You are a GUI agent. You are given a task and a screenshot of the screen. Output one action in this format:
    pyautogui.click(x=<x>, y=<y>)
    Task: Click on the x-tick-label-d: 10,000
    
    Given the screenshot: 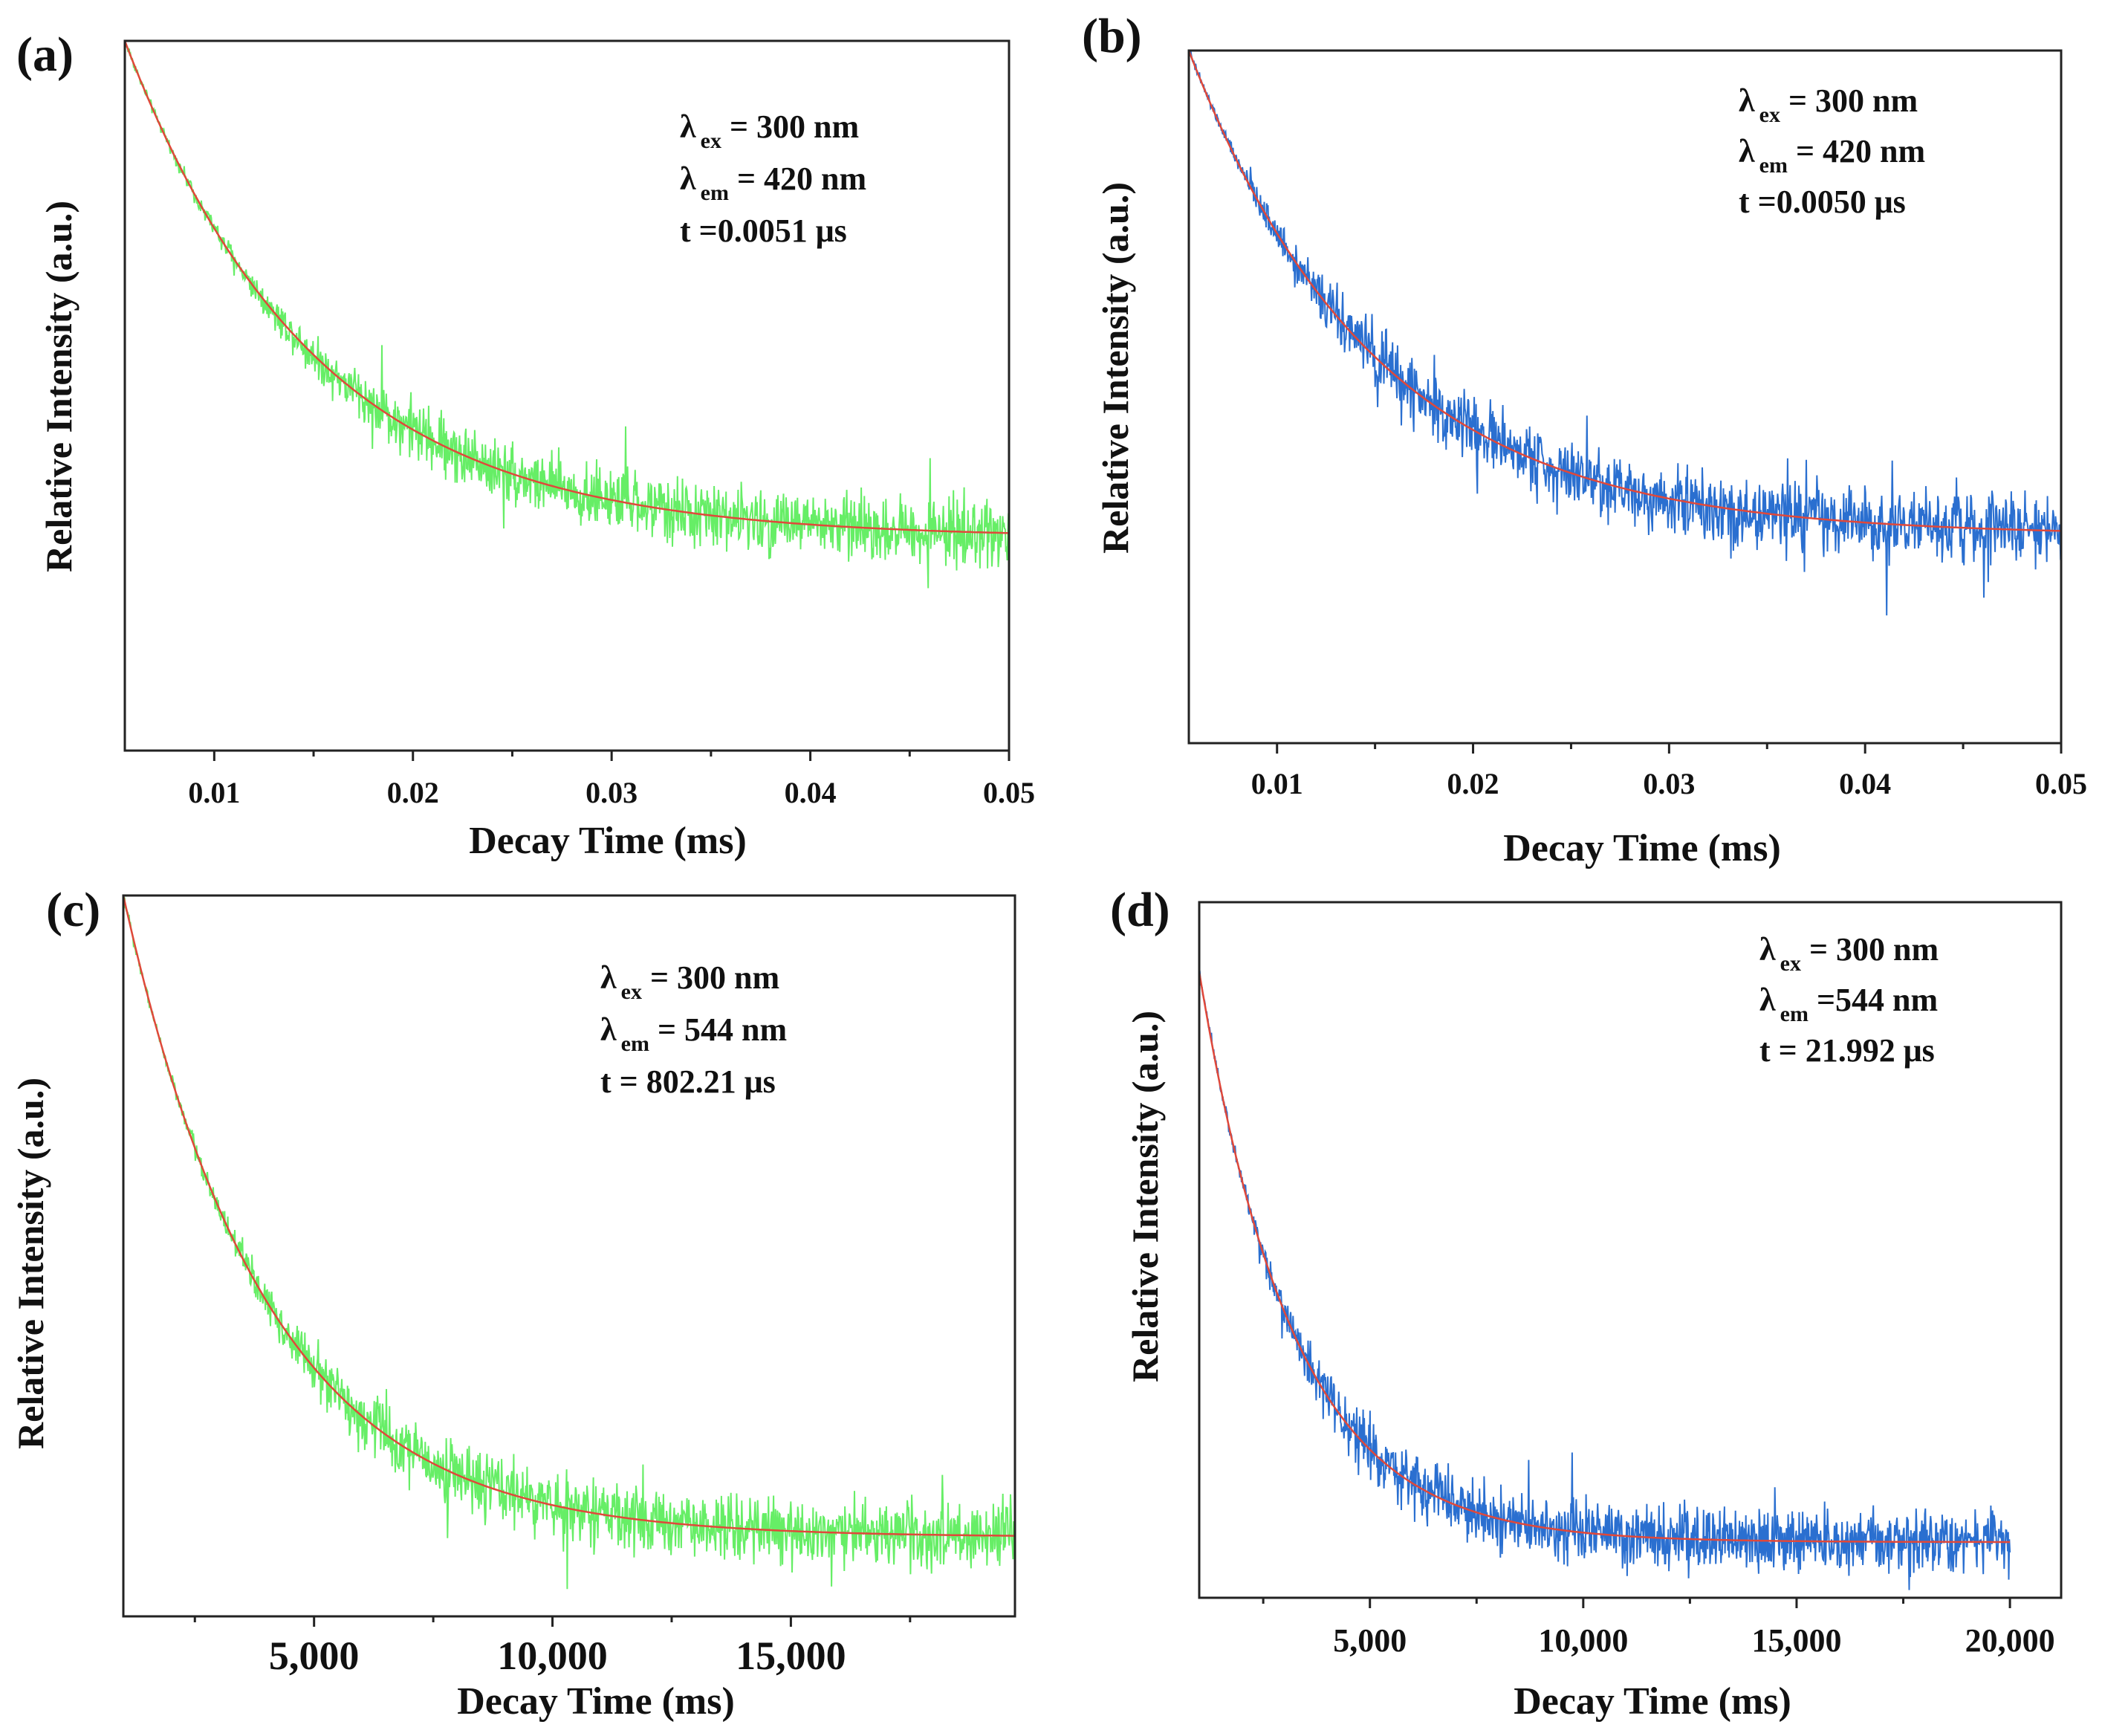 What is the action you would take?
    pyautogui.click(x=1583, y=1640)
    